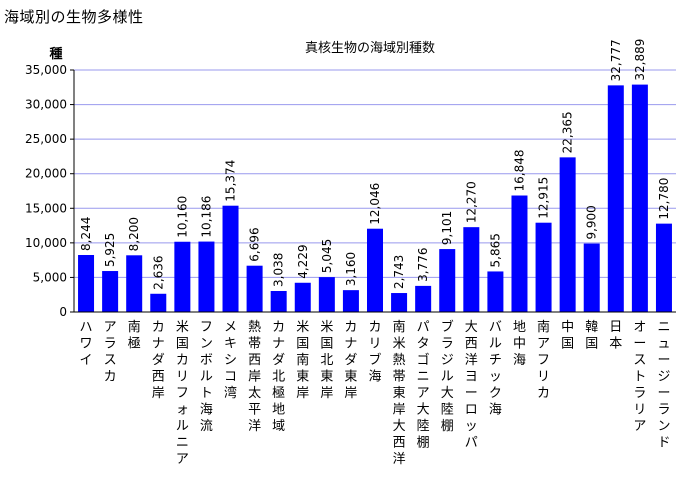 Image resolution: width=680 pixels, height=480 pixels. I want to click on data-label: 12,780, so click(664, 199).